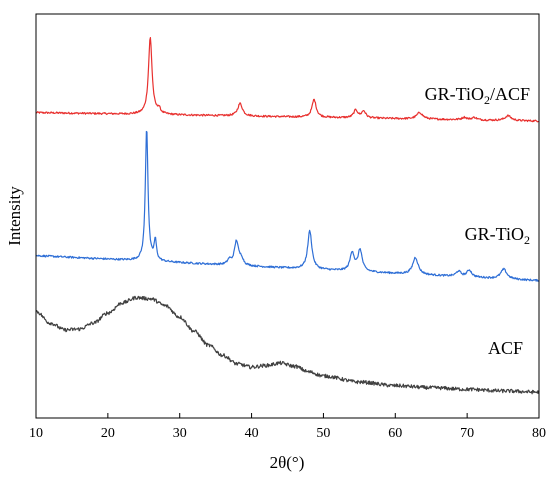 This screenshot has height=479, width=550. I want to click on x-tick-label: 70, so click(467, 433).